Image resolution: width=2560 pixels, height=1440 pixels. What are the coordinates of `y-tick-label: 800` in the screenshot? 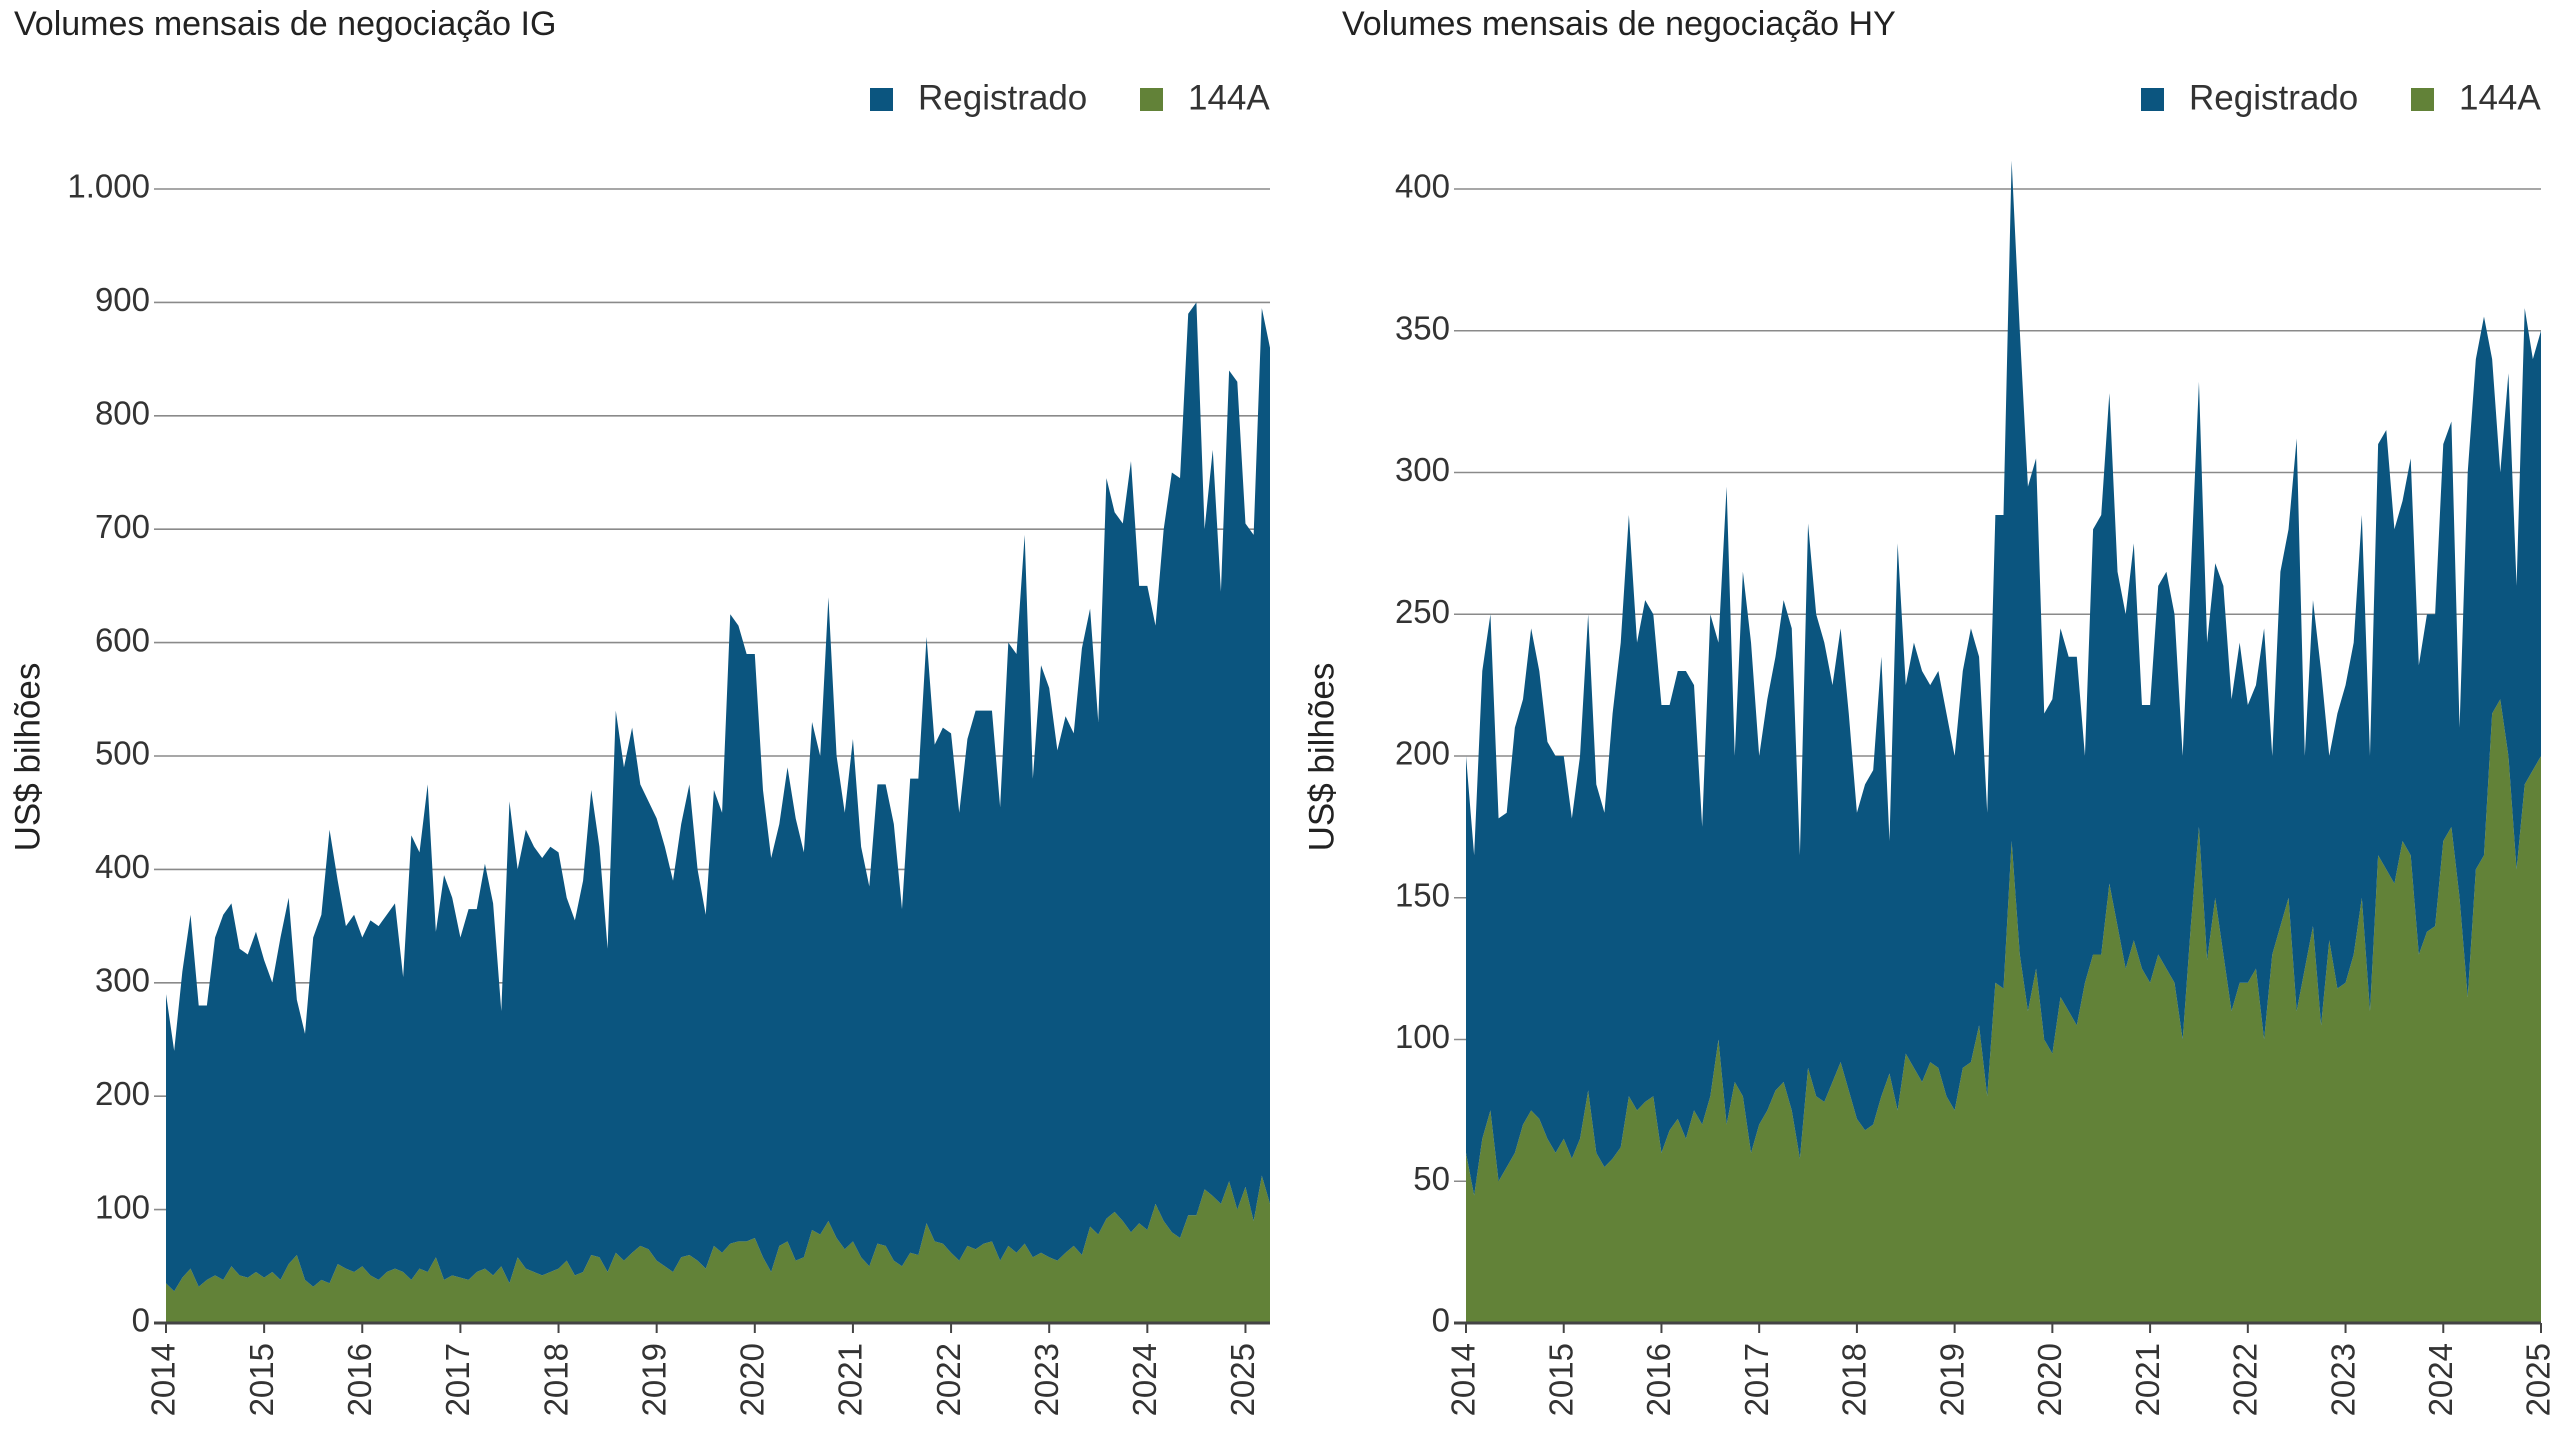 It's located at (122, 413).